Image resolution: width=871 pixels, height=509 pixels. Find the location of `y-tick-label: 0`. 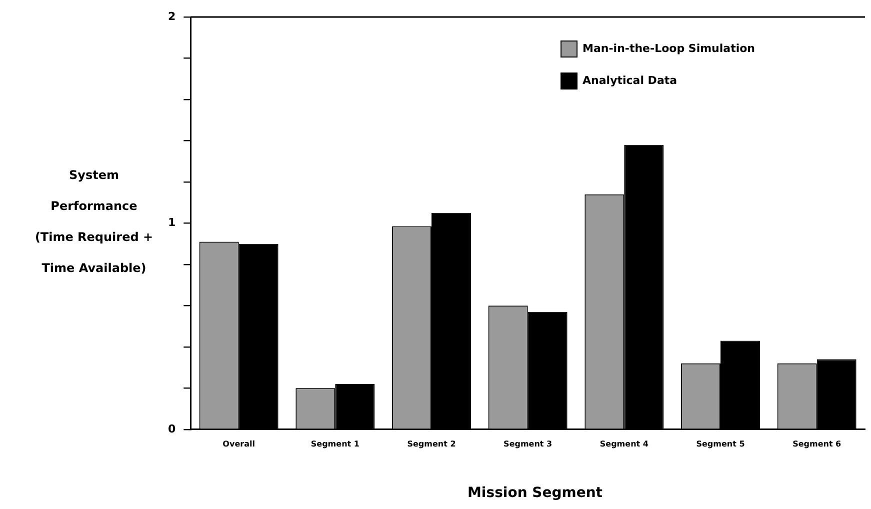

y-tick-label: 0 is located at coordinates (172, 429).